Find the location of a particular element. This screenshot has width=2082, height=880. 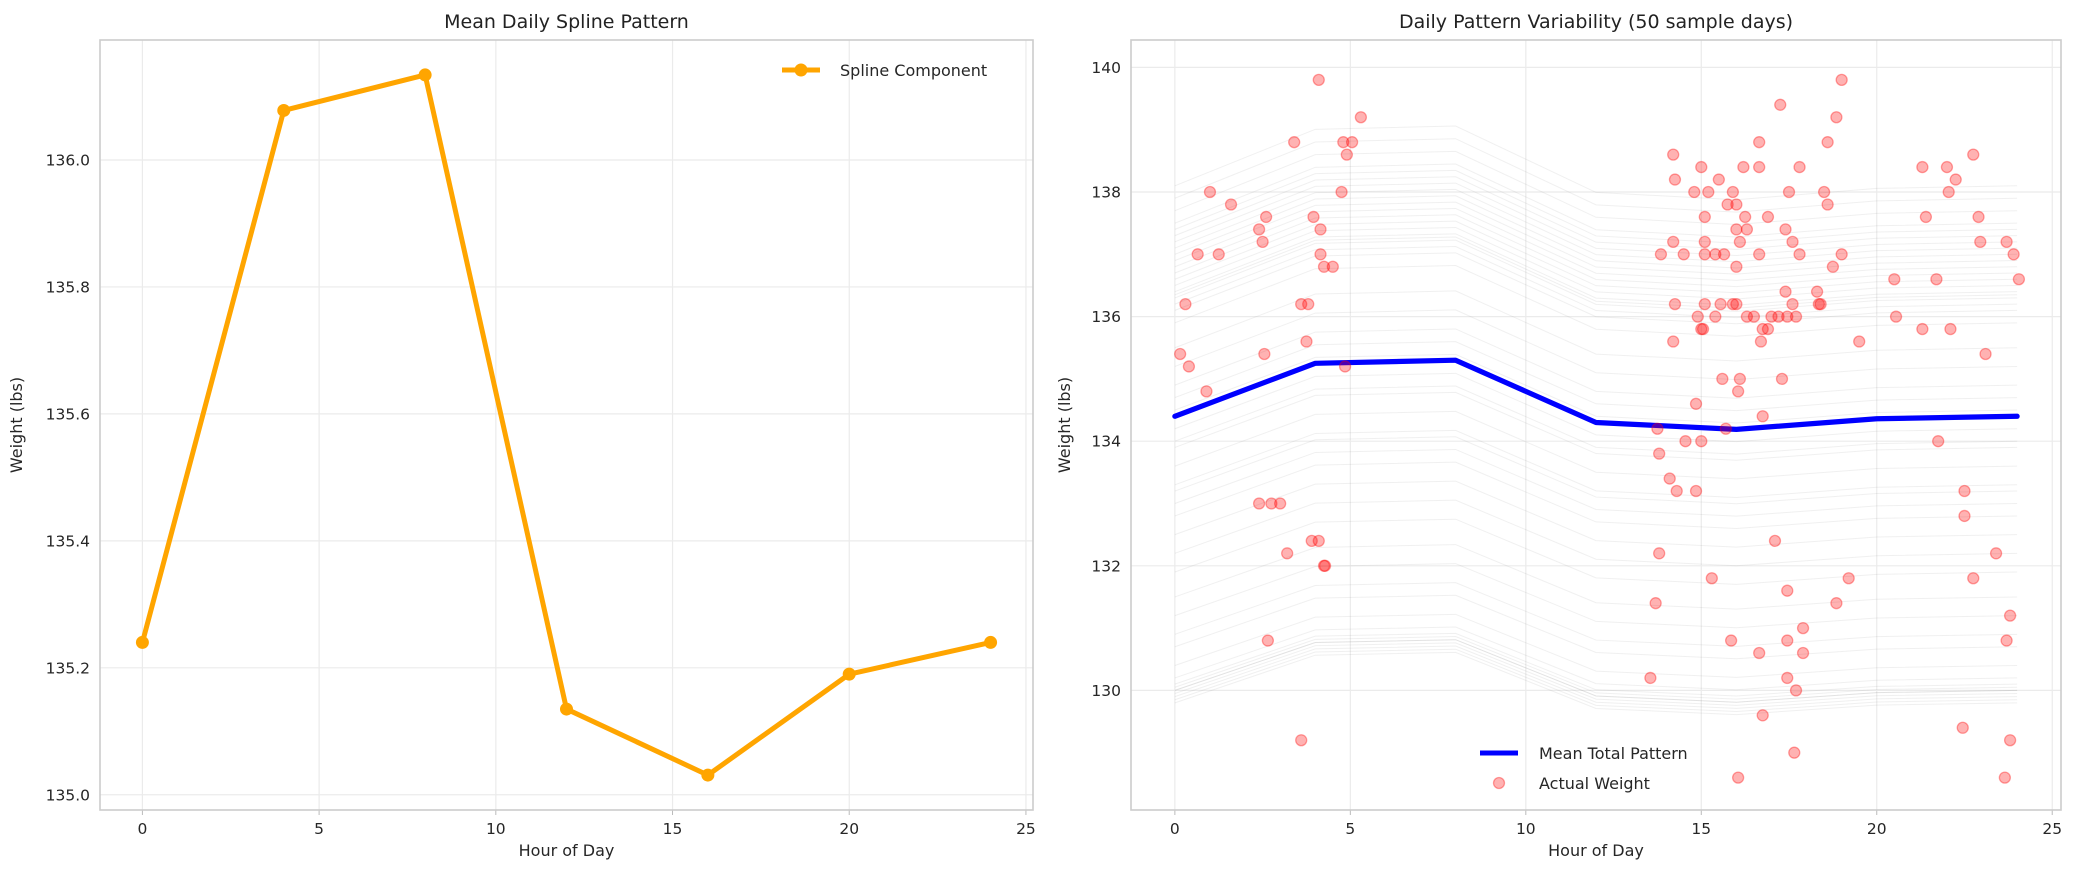

y-tick-label: 134 is located at coordinates (1106, 442).